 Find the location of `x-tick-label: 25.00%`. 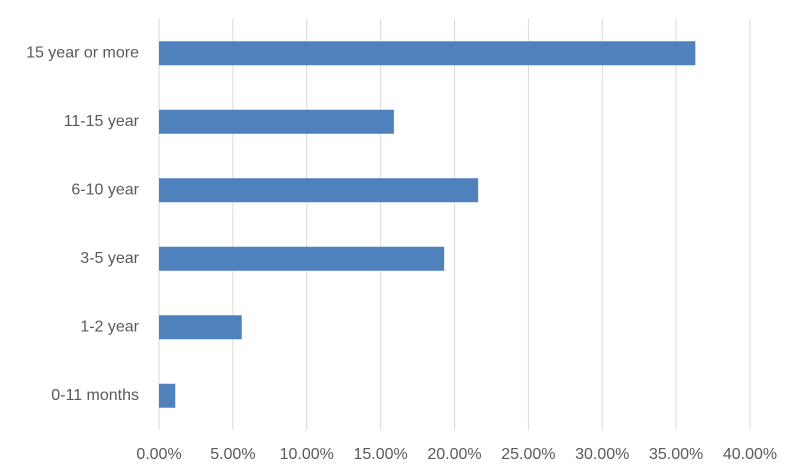

x-tick-label: 25.00% is located at coordinates (528, 454).